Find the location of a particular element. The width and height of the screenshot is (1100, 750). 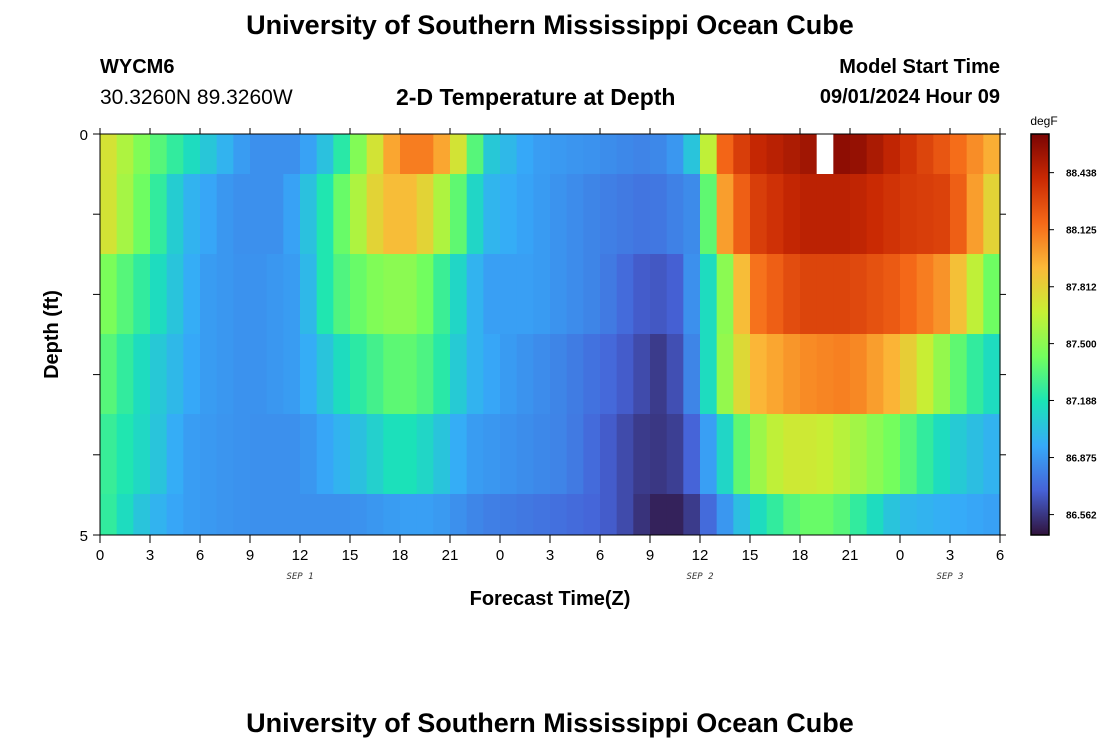

x-tick-label: 18 is located at coordinates (400, 555).